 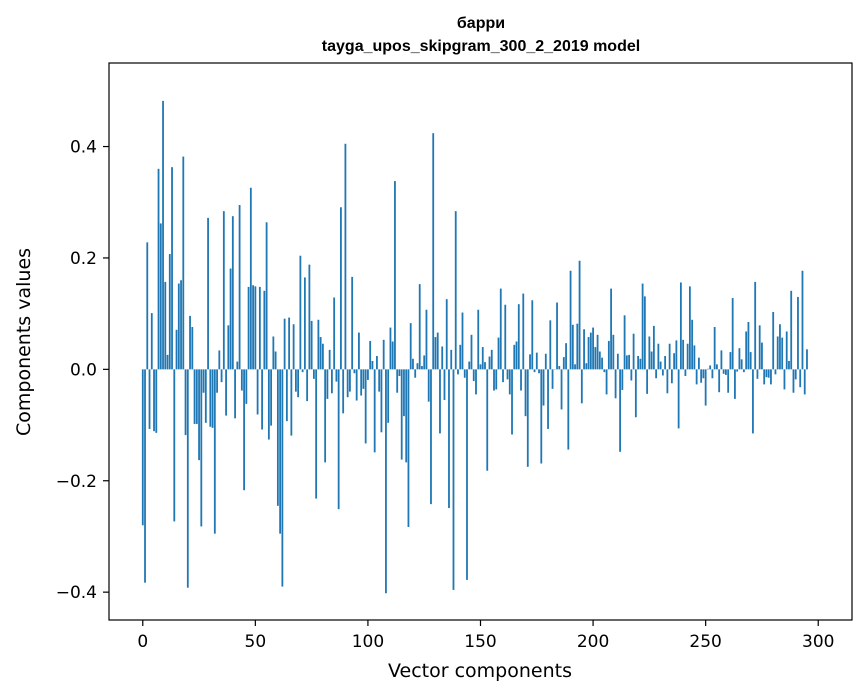 What do you see at coordinates (485, 636) in the screenshot?
I see `x-axis-ticks: 0 50 100 150 200 250 300` at bounding box center [485, 636].